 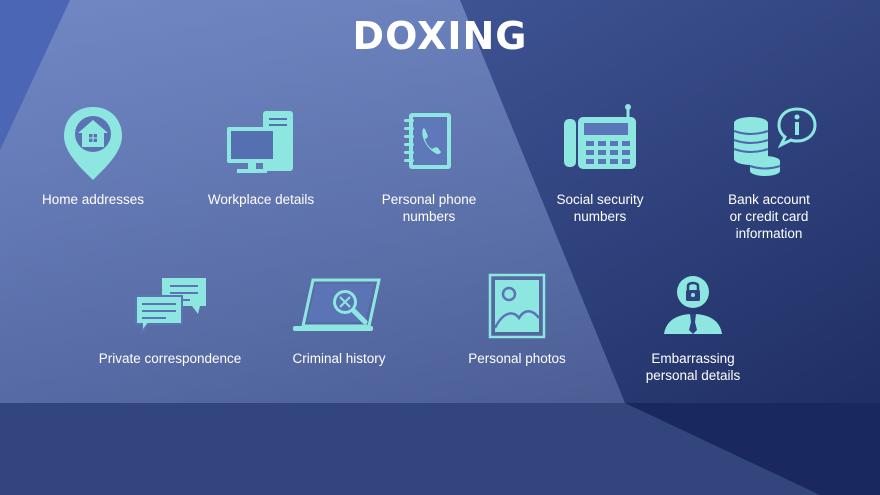 What do you see at coordinates (429, 208) in the screenshot?
I see `item-label: Personal phone numbers` at bounding box center [429, 208].